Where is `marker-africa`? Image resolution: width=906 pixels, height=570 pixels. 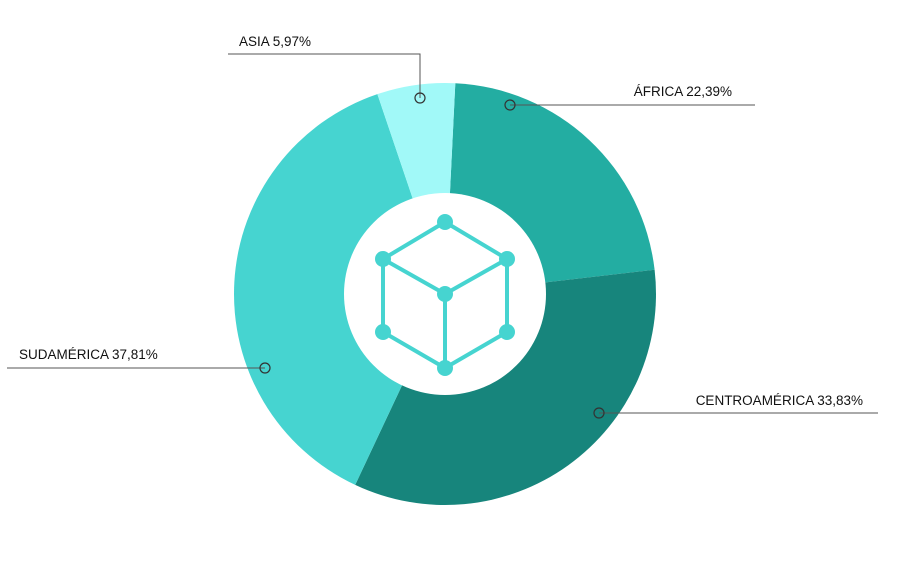
marker-africa is located at coordinates (510, 105).